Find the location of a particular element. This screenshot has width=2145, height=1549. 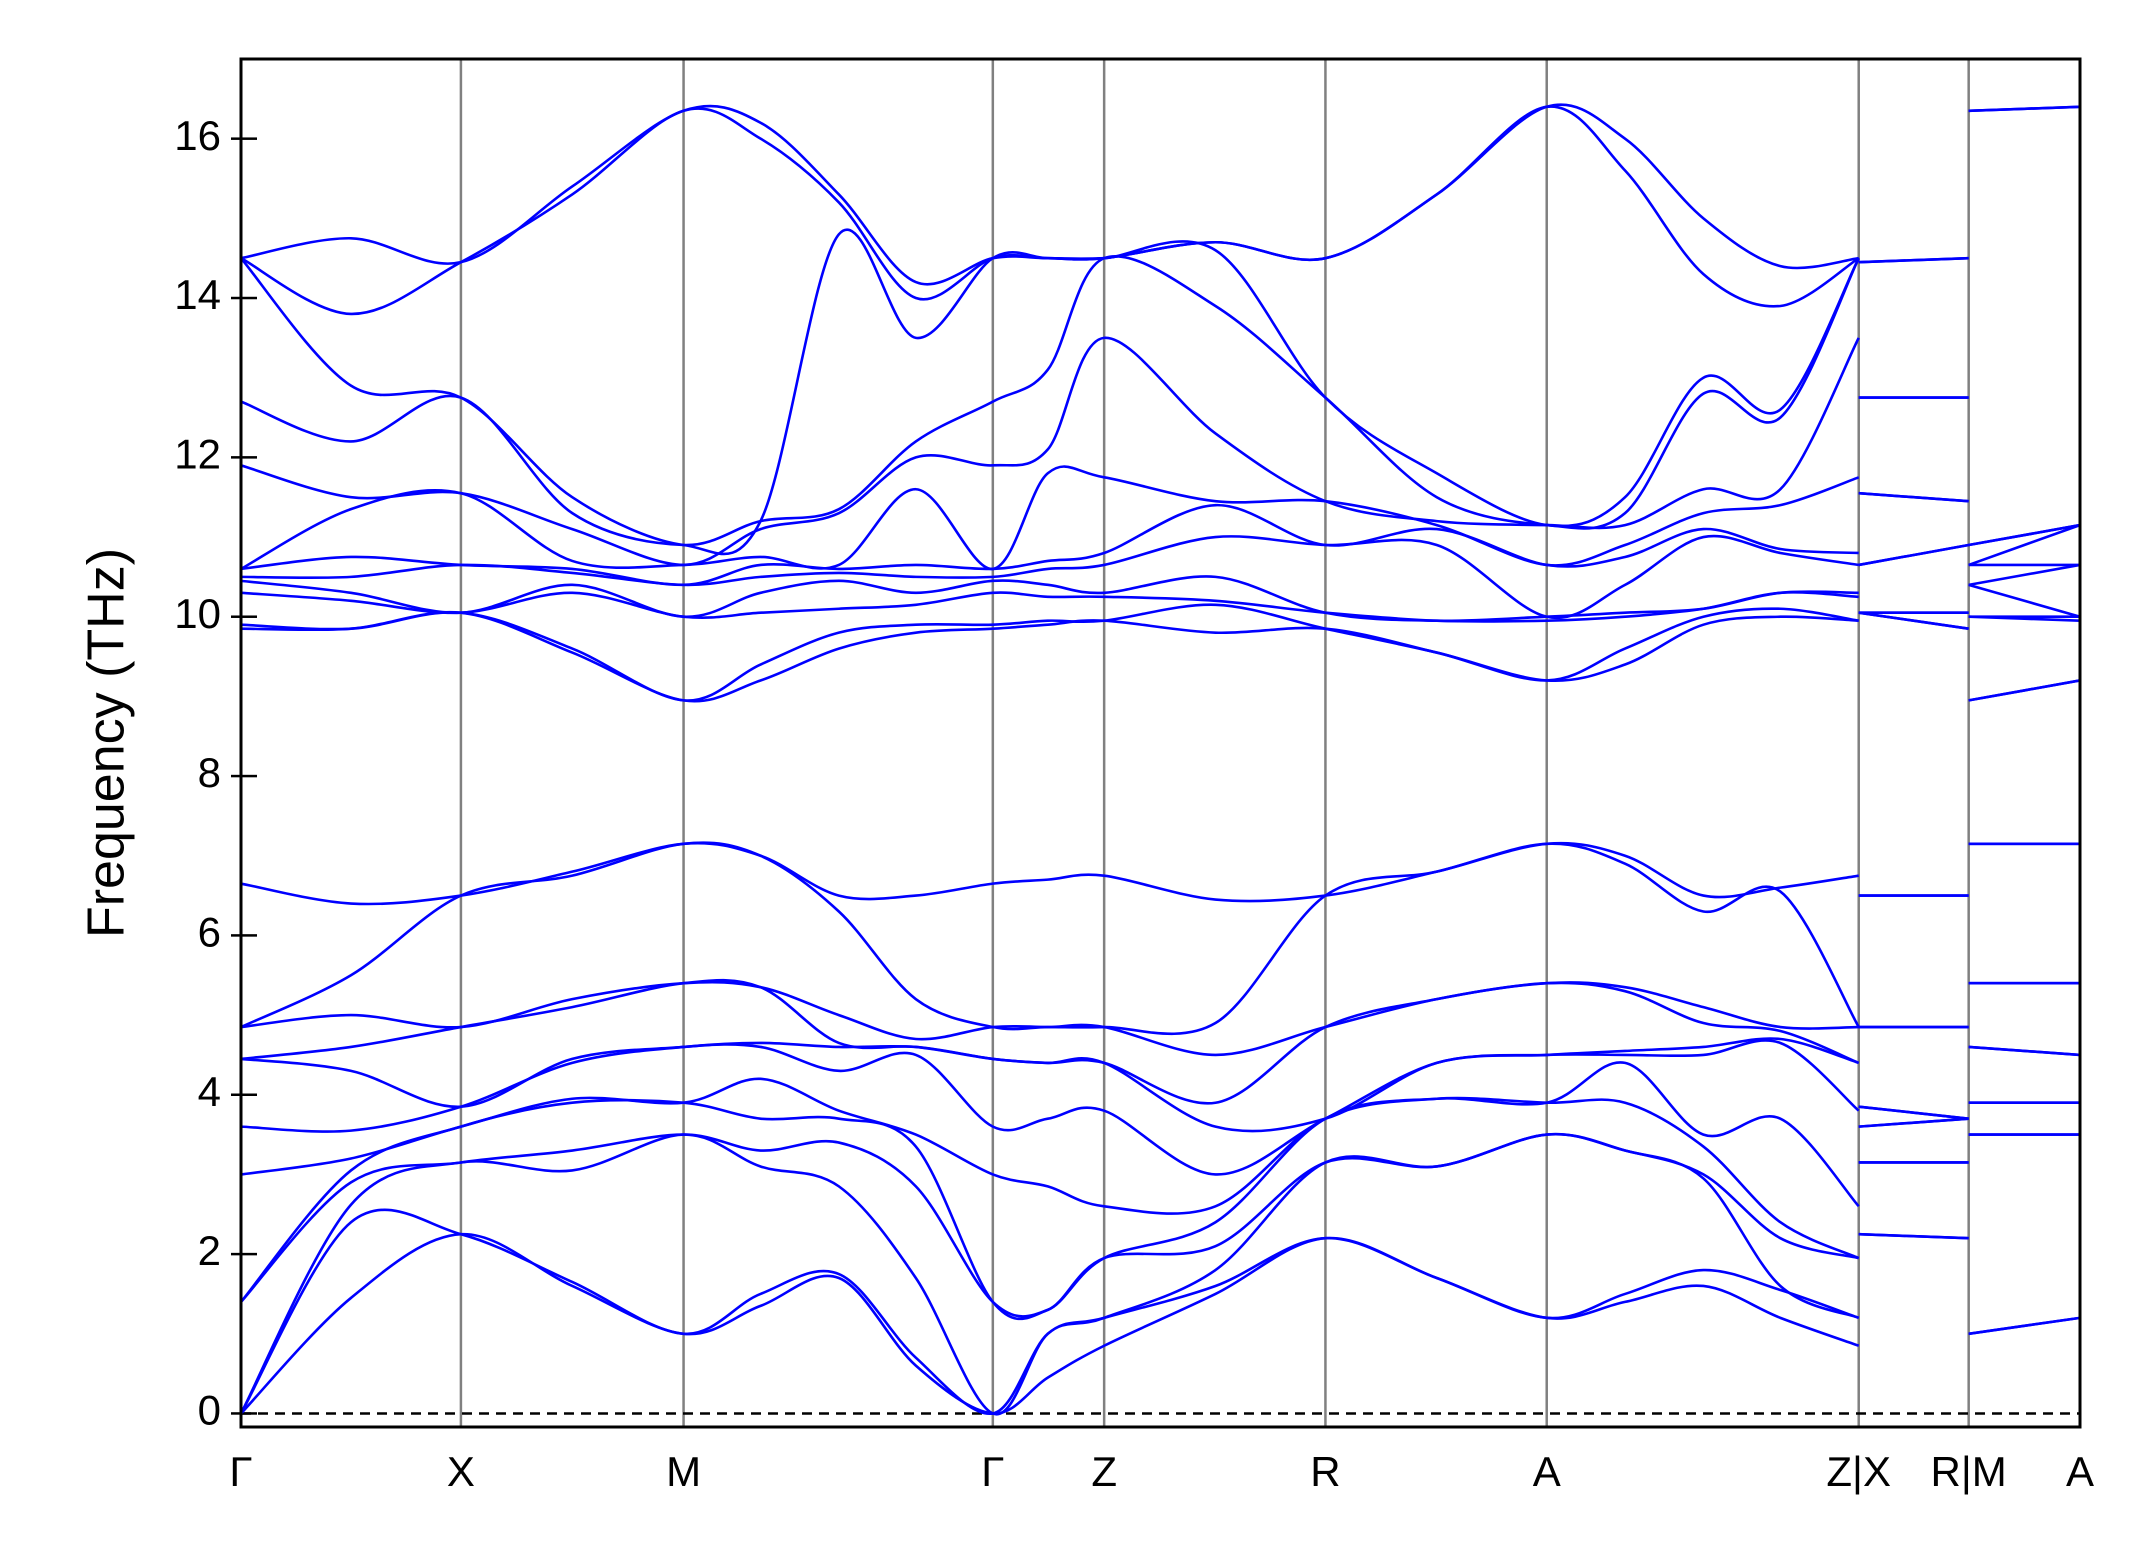

y-tick-label: 10 is located at coordinates (197, 613).